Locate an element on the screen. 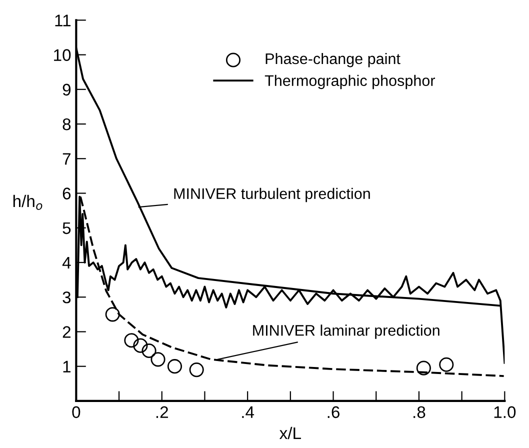 Image resolution: width=529 pixels, height=448 pixels. x-tick-label: .2 is located at coordinates (162, 412).